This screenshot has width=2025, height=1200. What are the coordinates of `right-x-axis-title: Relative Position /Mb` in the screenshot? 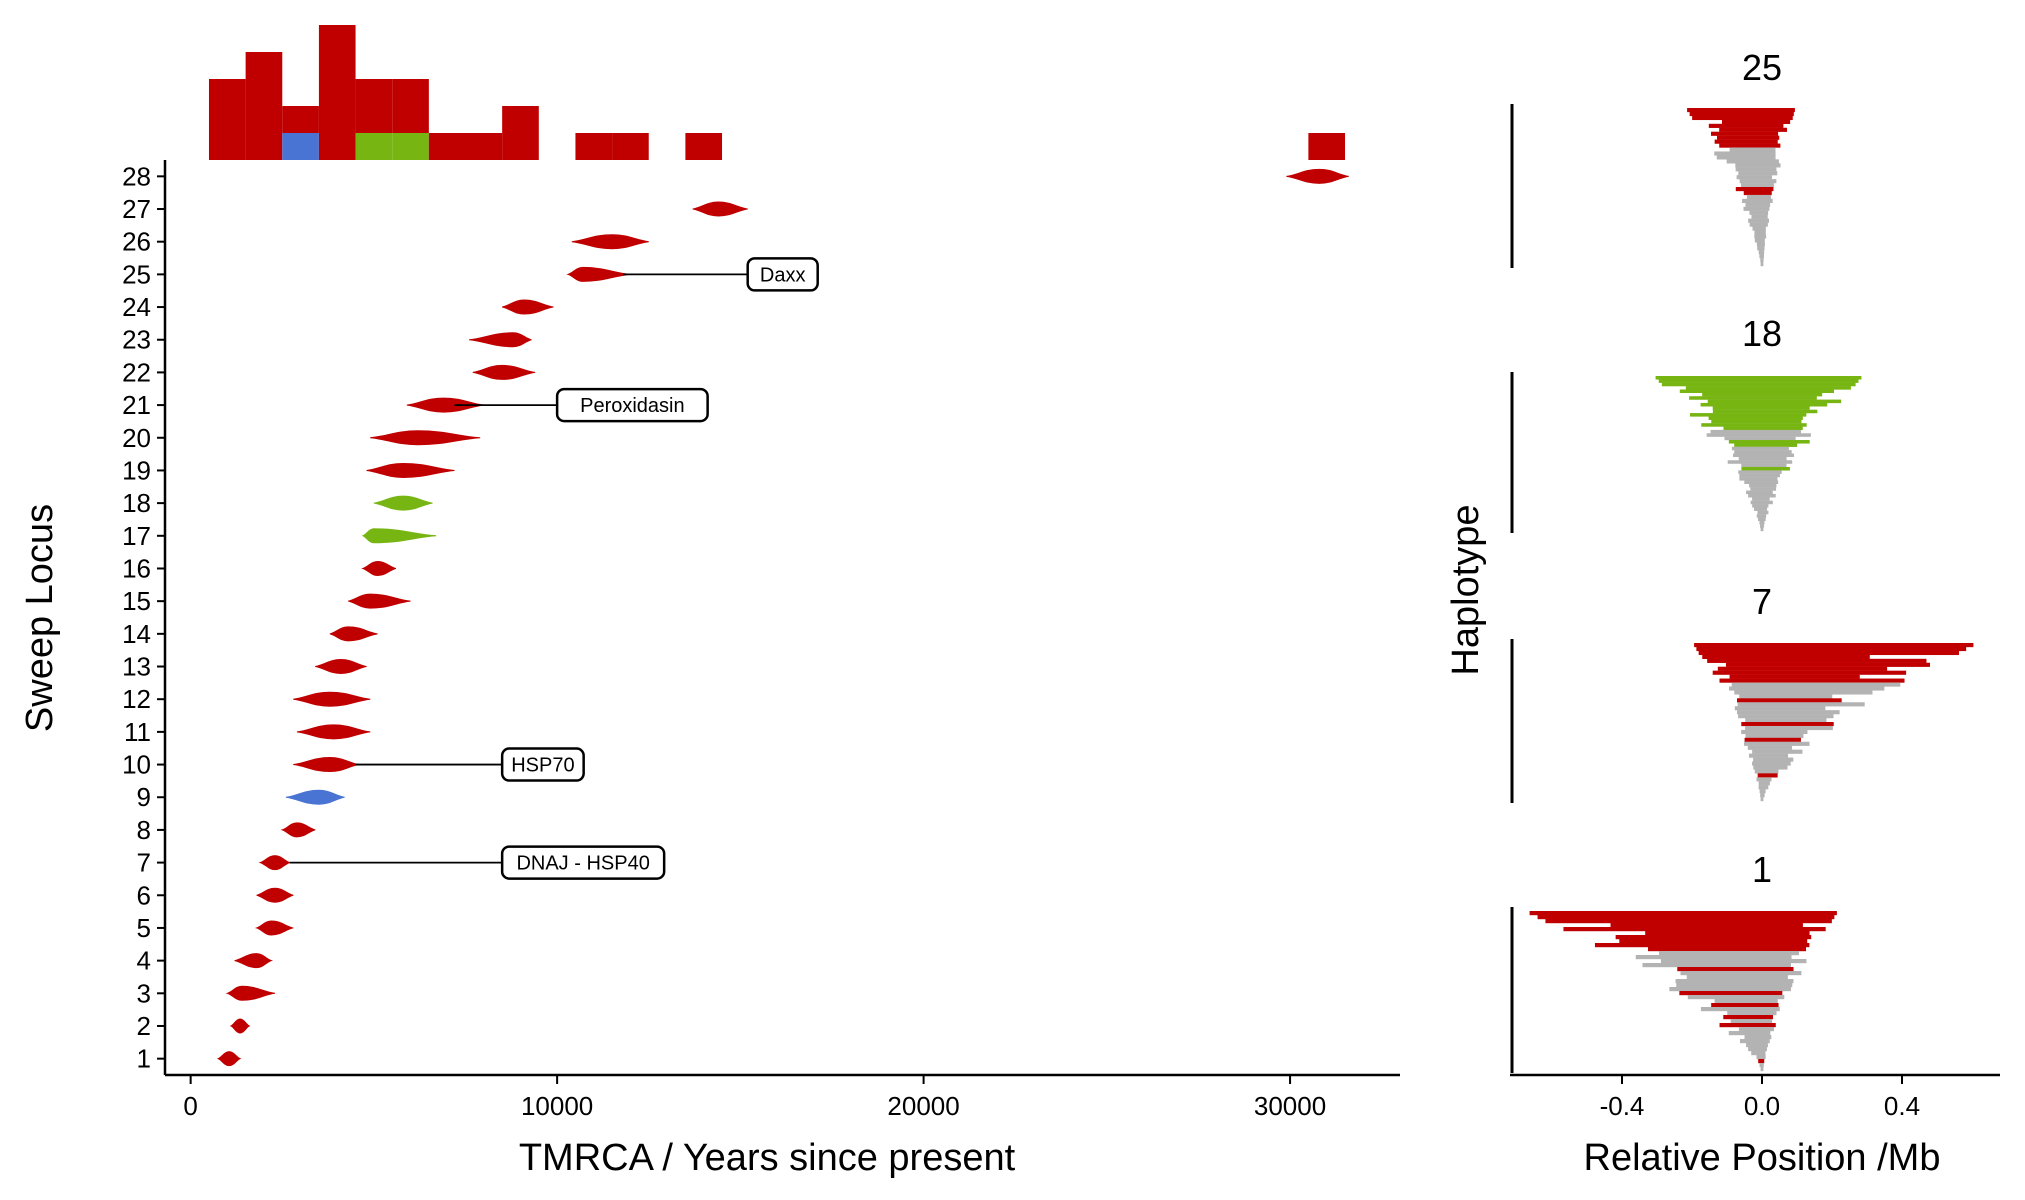 It's located at (1762, 1158).